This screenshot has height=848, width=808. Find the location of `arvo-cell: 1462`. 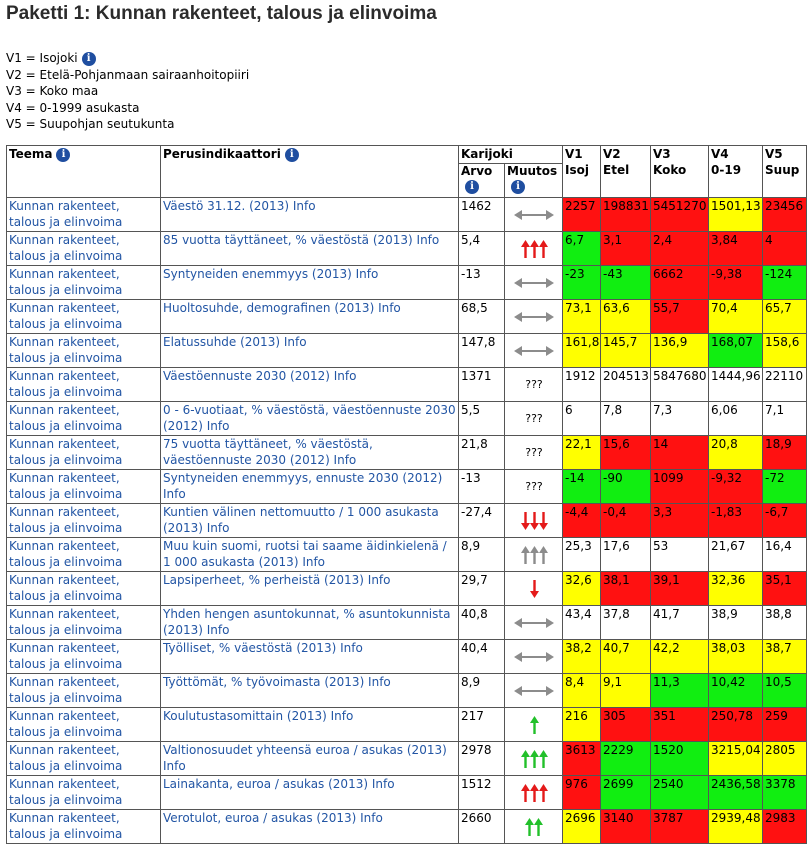

arvo-cell: 1462 is located at coordinates (481, 214).